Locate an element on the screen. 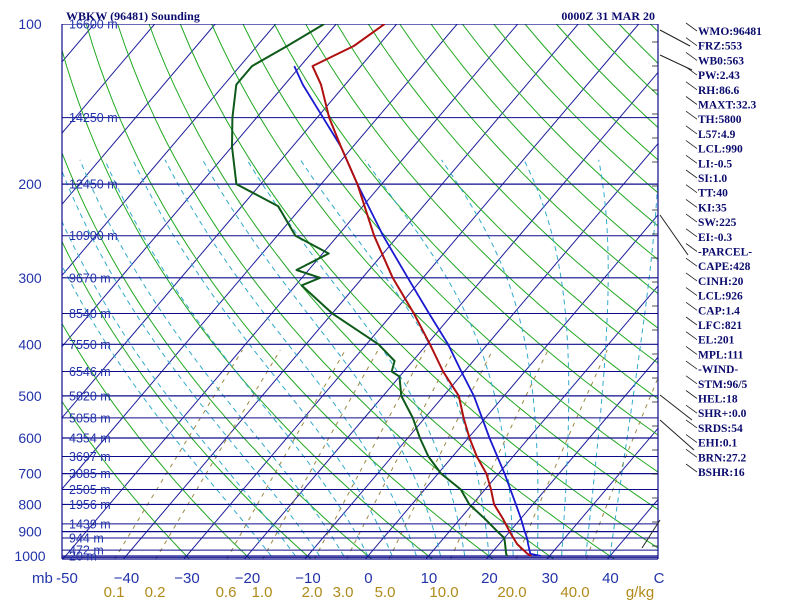 The width and height of the screenshot is (800, 600). pressure-label: 300 is located at coordinates (30, 278).